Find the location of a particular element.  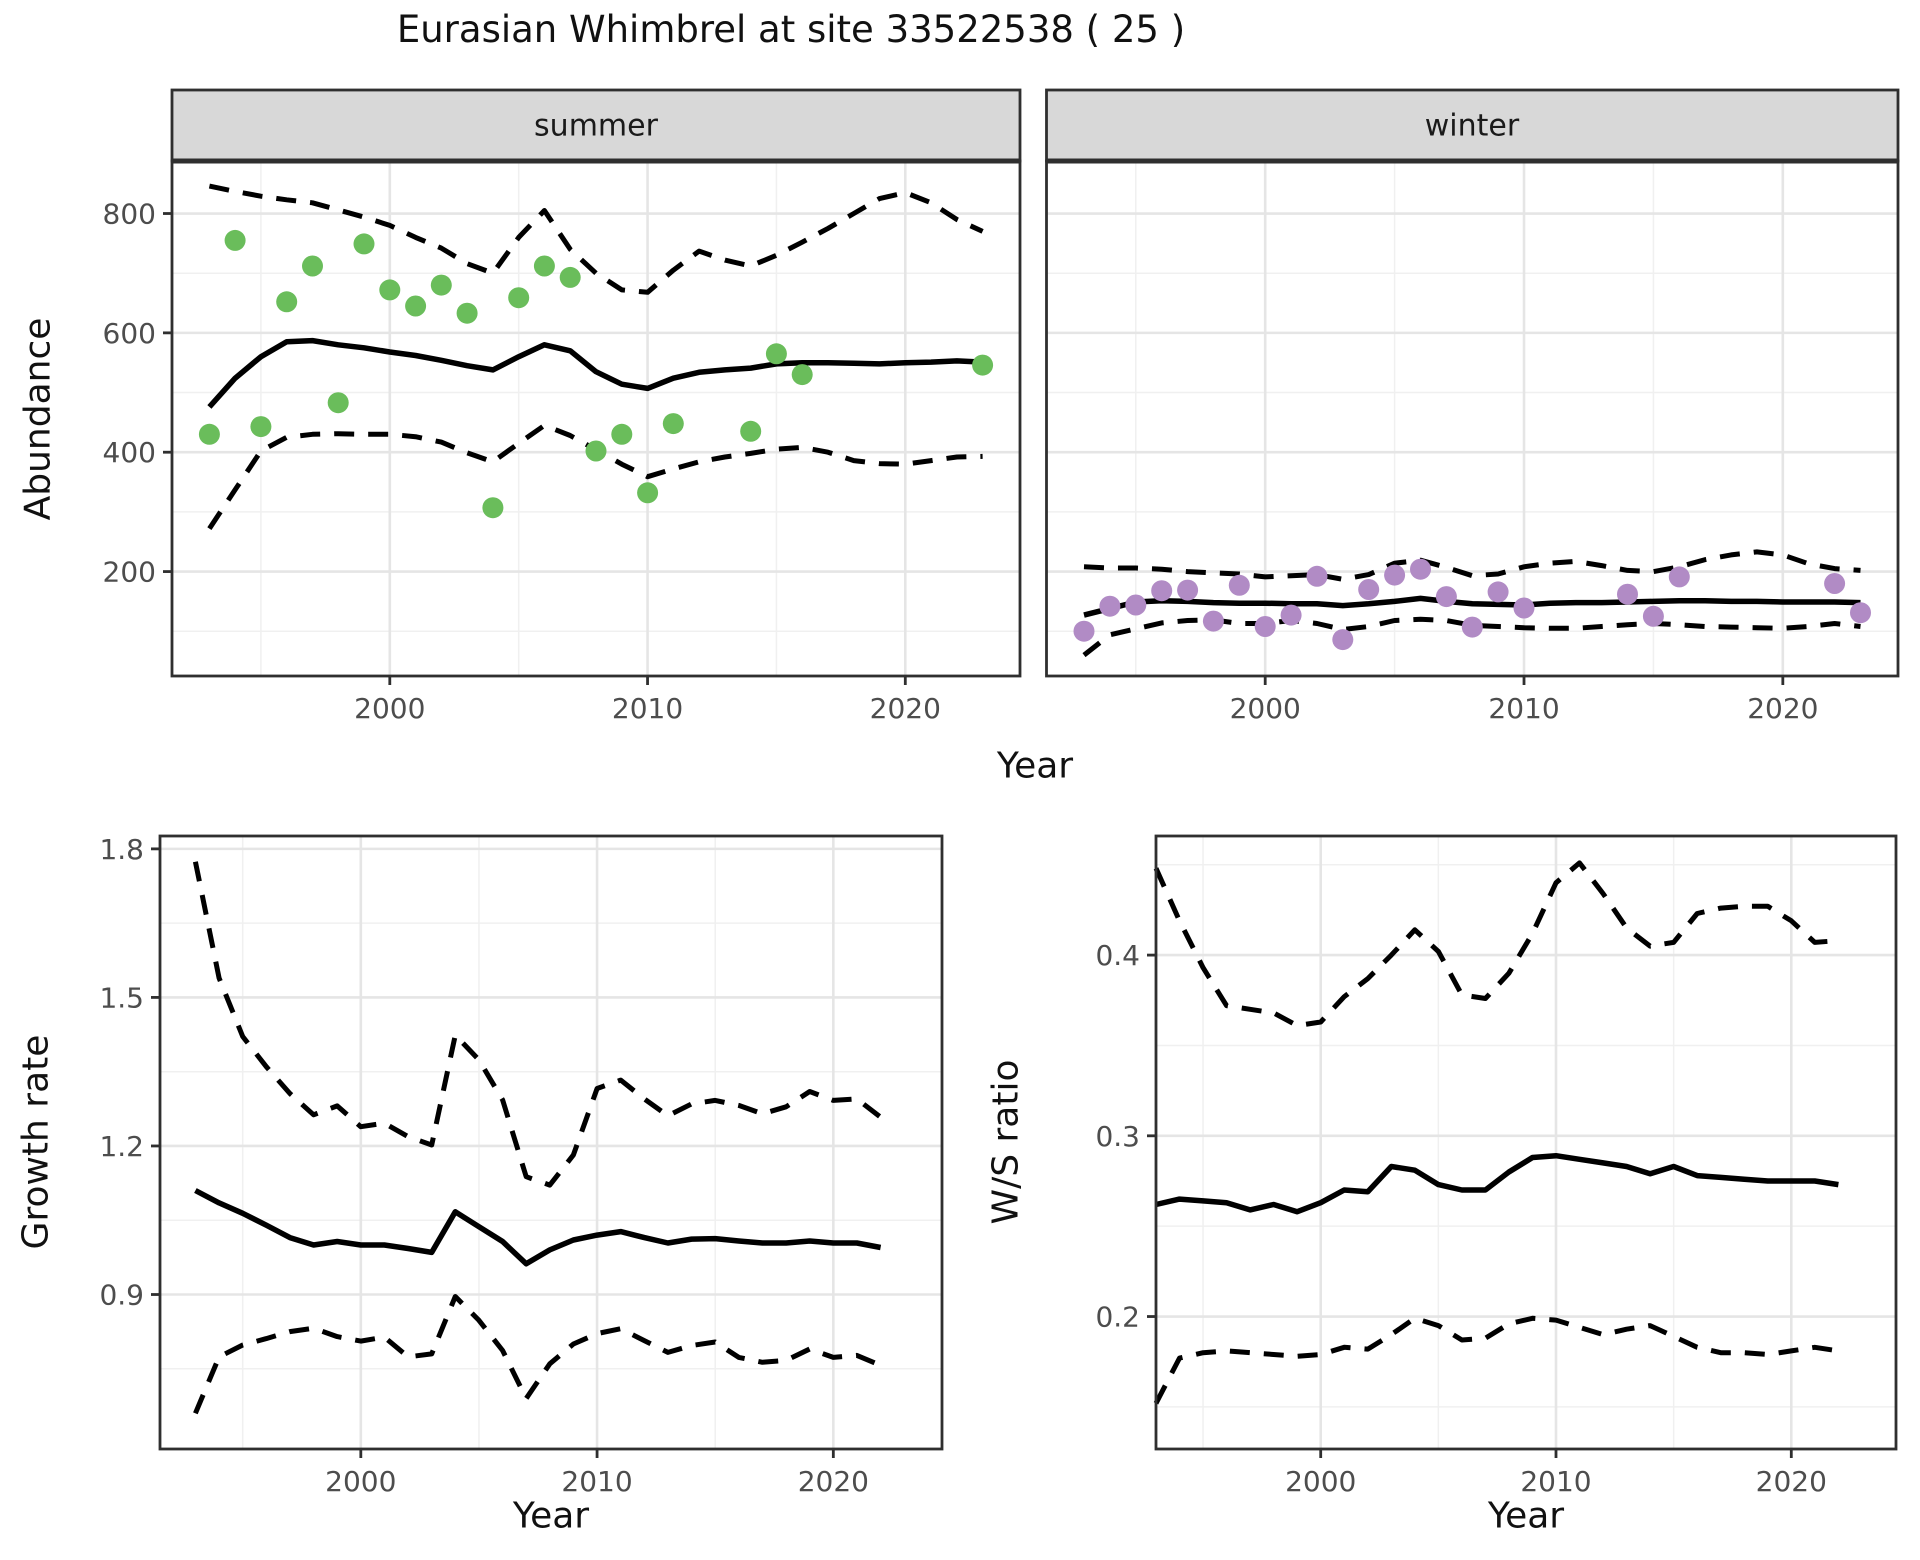

y-tick-label: 1.8 is located at coordinates (121, 849).